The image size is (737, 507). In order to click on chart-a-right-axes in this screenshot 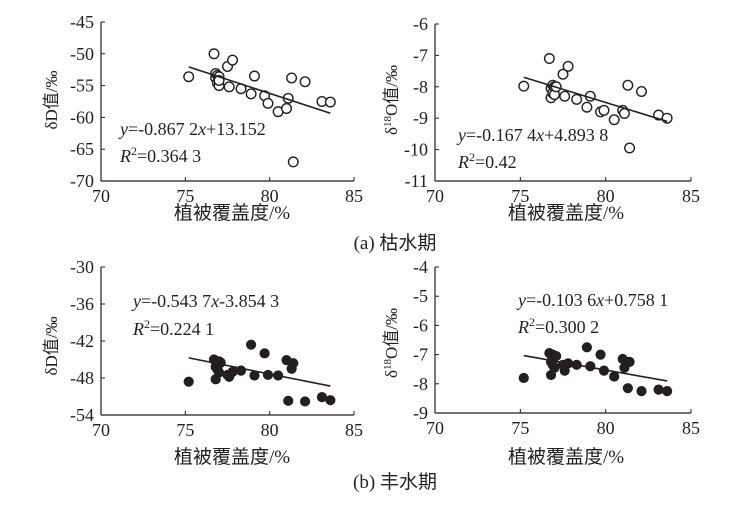, I will do `click(562, 103)`.